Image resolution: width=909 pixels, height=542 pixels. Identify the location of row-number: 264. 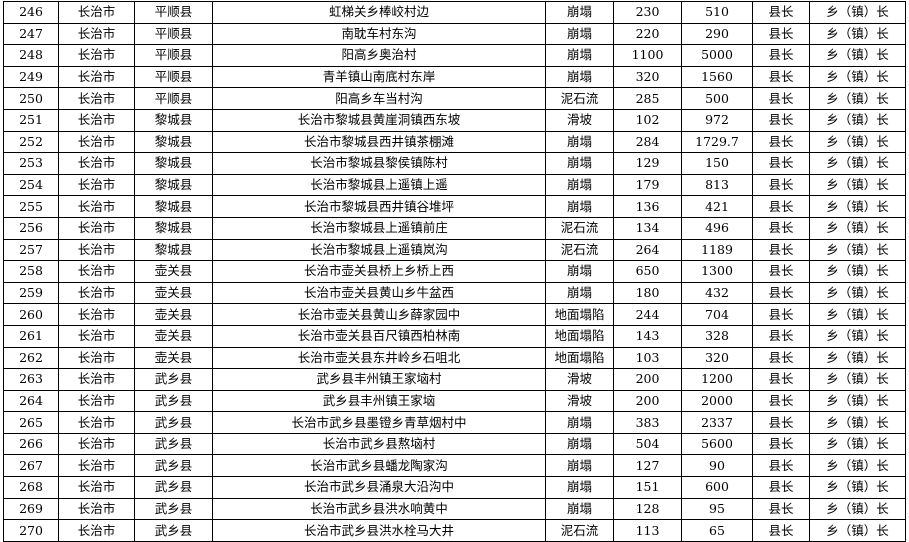
(31, 401).